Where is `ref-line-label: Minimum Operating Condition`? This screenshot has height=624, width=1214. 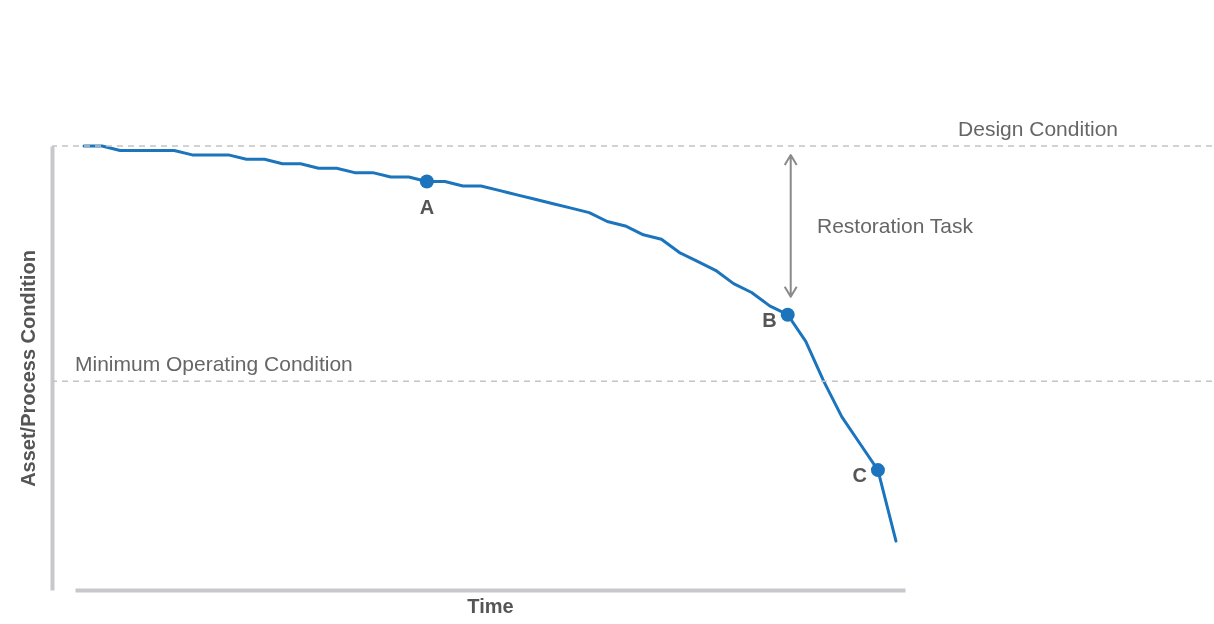
ref-line-label: Minimum Operating Condition is located at coordinates (214, 364).